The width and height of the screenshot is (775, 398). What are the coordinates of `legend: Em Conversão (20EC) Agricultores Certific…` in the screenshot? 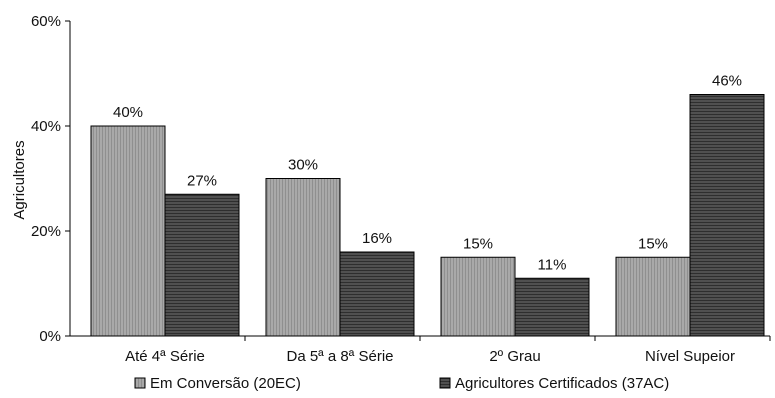 It's located at (401, 383).